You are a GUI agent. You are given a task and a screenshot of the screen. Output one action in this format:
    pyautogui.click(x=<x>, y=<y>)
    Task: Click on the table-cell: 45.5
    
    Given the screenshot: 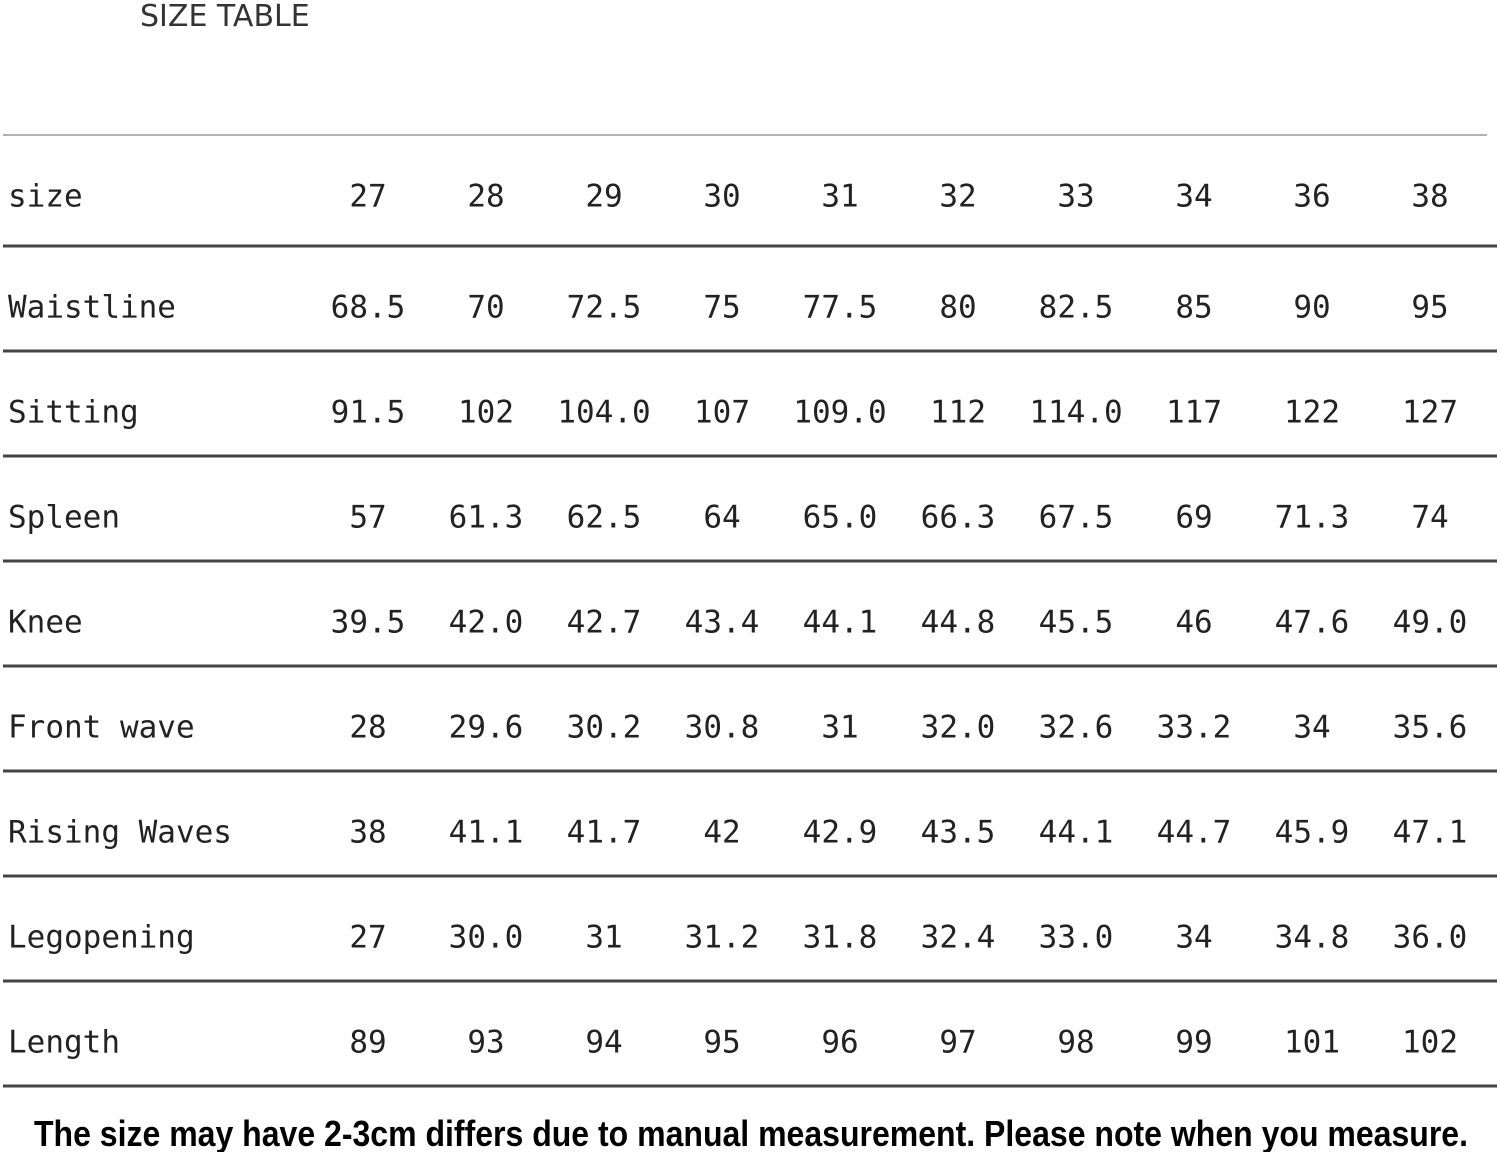 What is the action you would take?
    pyautogui.click(x=1076, y=623)
    